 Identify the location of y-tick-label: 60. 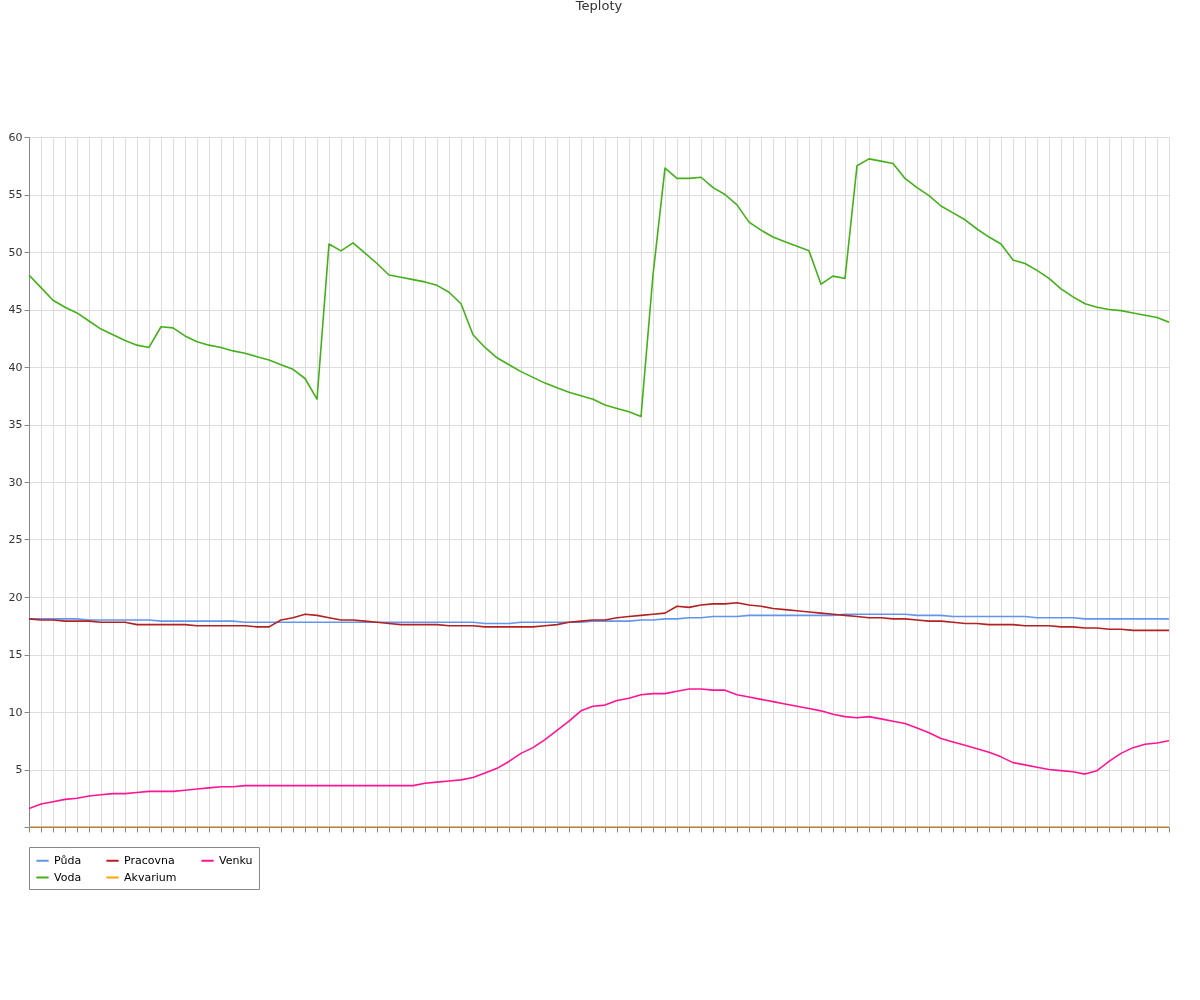
(15, 137).